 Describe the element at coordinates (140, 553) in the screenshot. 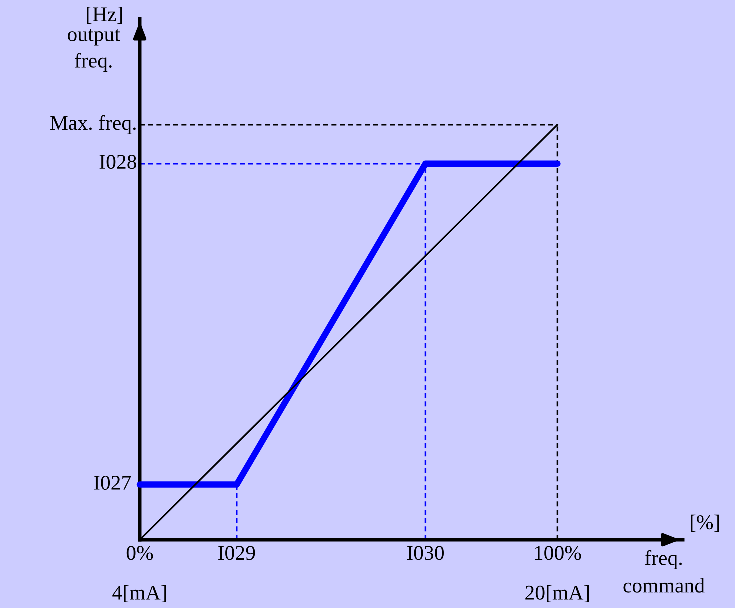

I see `x-tick-label: 0%` at that location.